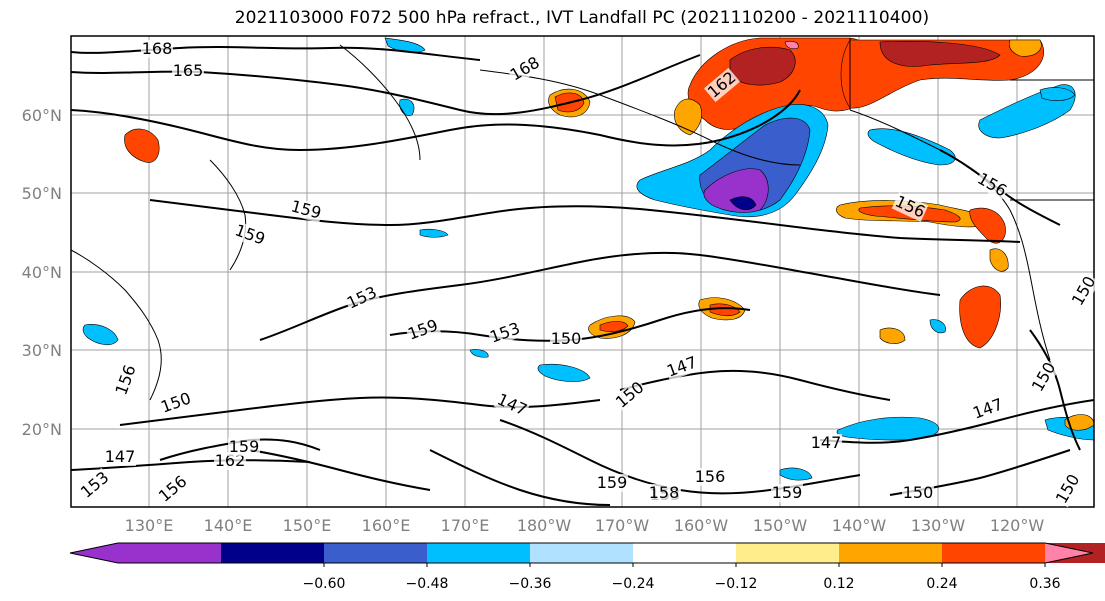 Image resolution: width=1105 pixels, height=601 pixels. I want to click on colorbar-tick-label: −0.60, so click(324, 584).